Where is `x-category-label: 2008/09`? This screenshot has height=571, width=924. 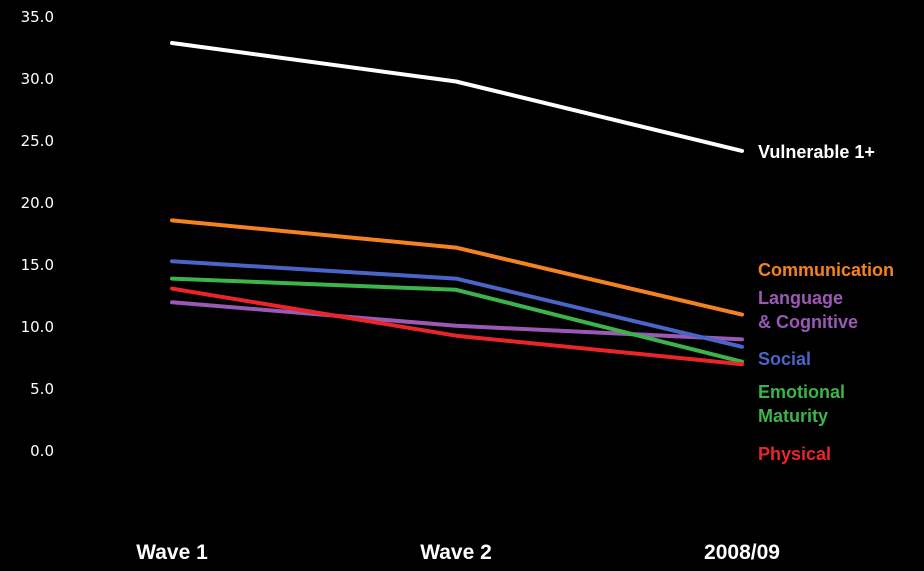
x-category-label: 2008/09 is located at coordinates (742, 552).